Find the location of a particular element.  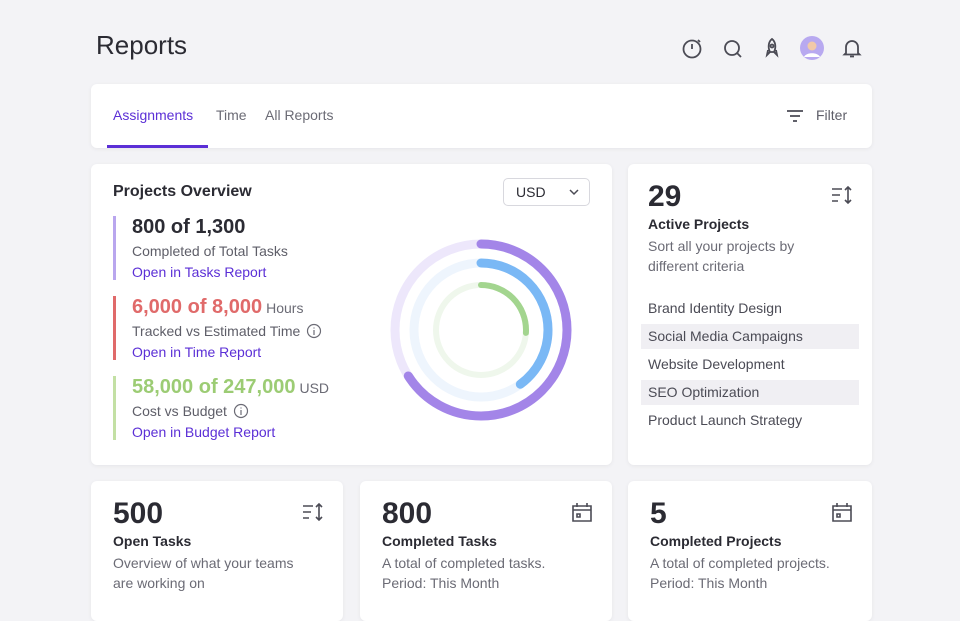

timer-icon is located at coordinates (692, 48).